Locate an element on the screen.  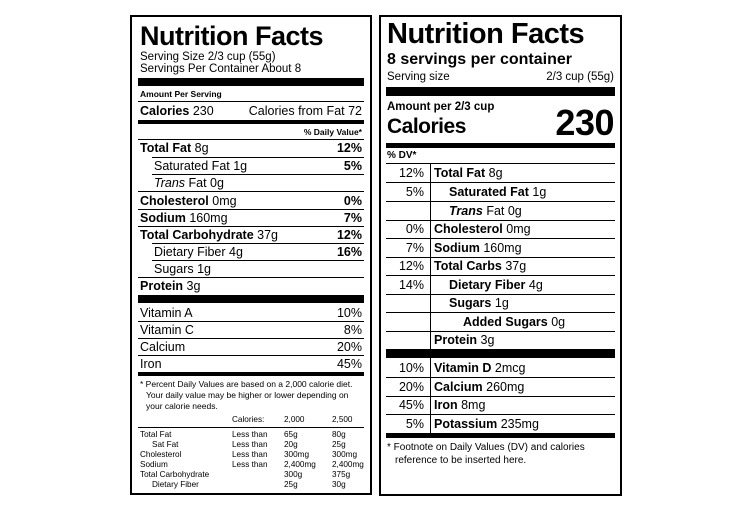
old-vitamin-c: Vitamin C is located at coordinates (167, 330).